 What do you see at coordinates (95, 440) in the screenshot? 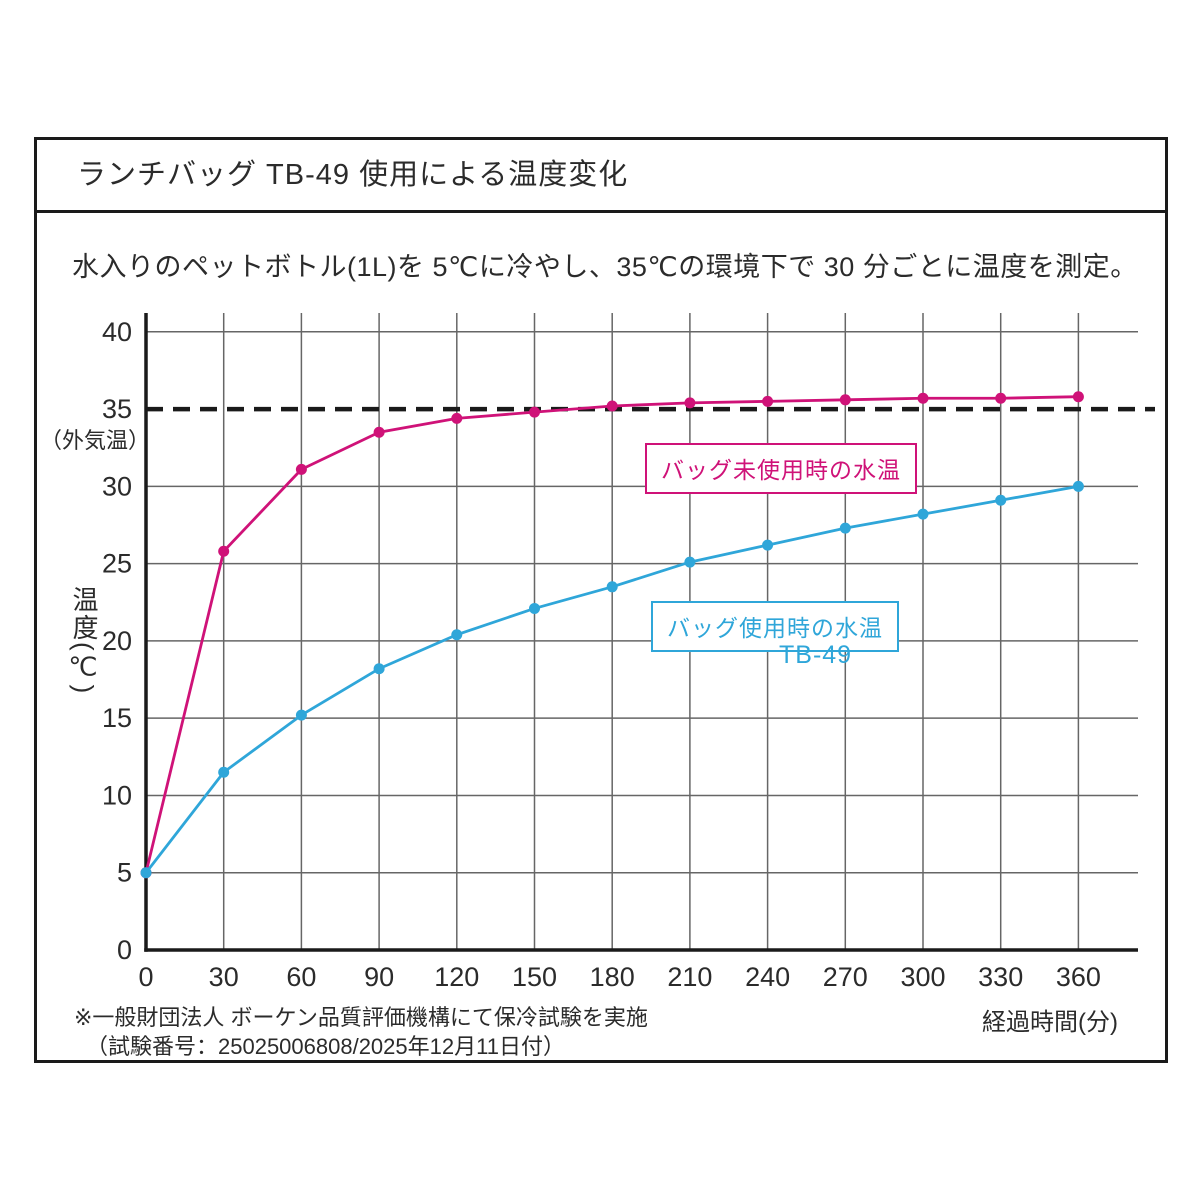
I see `outside-temp-label: （外気温）` at bounding box center [95, 440].